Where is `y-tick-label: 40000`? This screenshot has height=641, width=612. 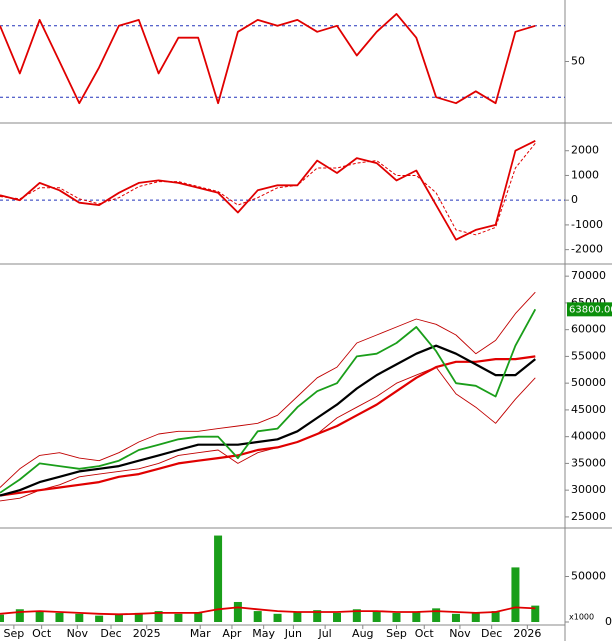 y-tick-label: 40000 is located at coordinates (588, 436).